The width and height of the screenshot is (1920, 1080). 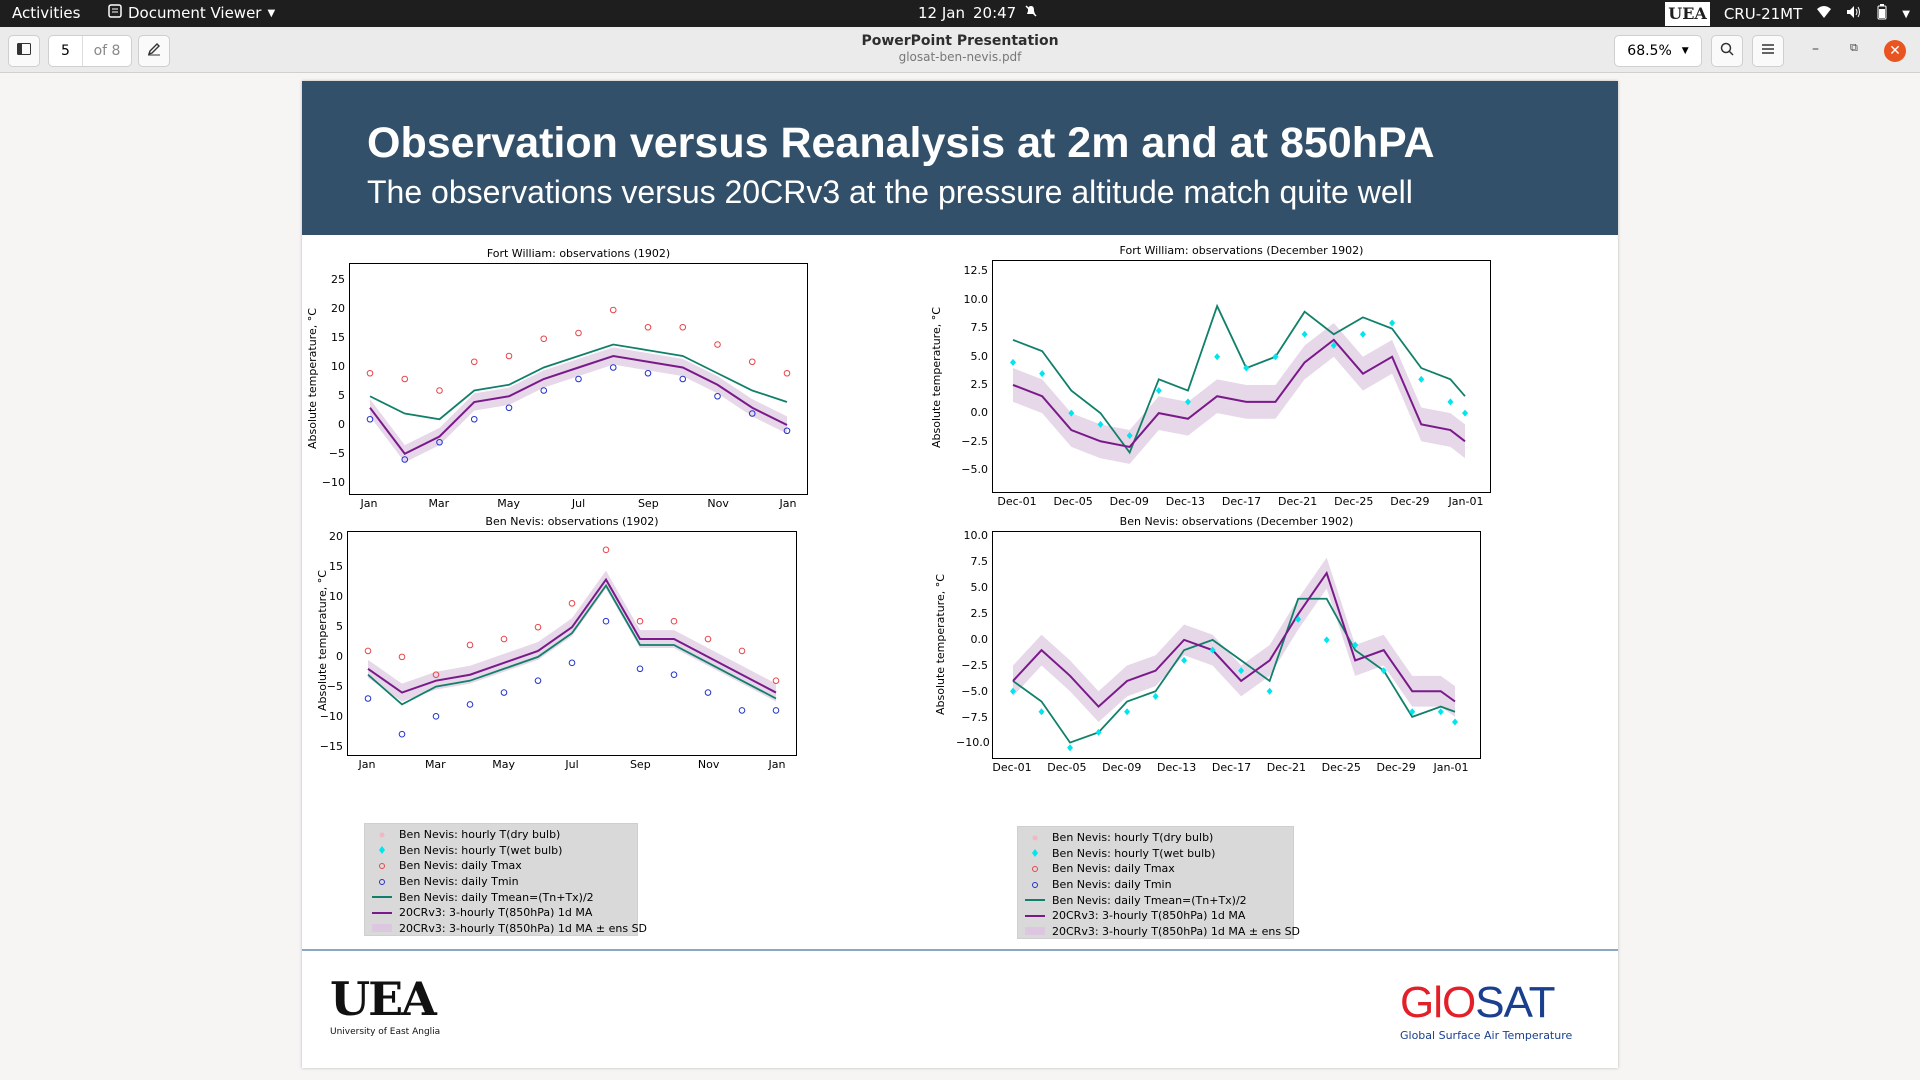 What do you see at coordinates (1451, 767) in the screenshot?
I see `x-tick-label: Jan-01` at bounding box center [1451, 767].